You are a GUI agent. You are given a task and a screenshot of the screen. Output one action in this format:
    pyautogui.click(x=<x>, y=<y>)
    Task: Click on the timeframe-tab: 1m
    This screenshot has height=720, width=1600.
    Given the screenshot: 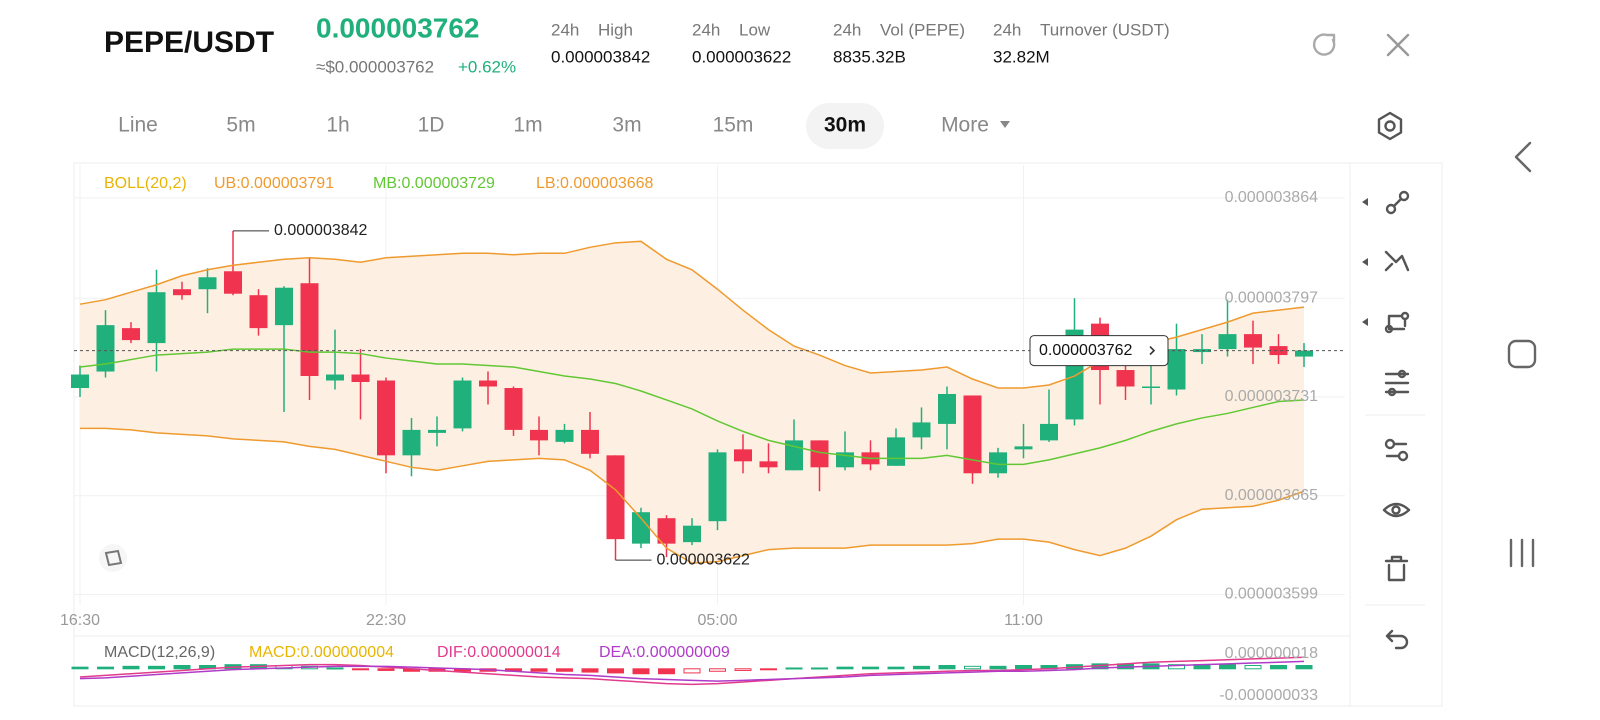 What is the action you would take?
    pyautogui.click(x=527, y=125)
    